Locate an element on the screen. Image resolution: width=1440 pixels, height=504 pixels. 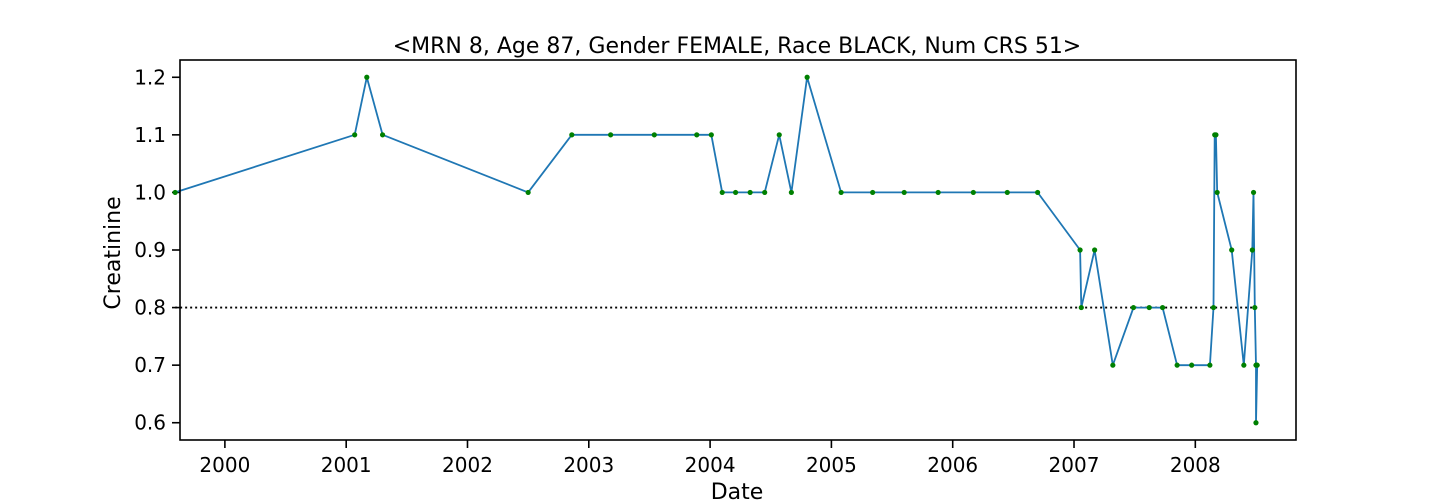
x-tick-label: 2000 is located at coordinates (224, 465).